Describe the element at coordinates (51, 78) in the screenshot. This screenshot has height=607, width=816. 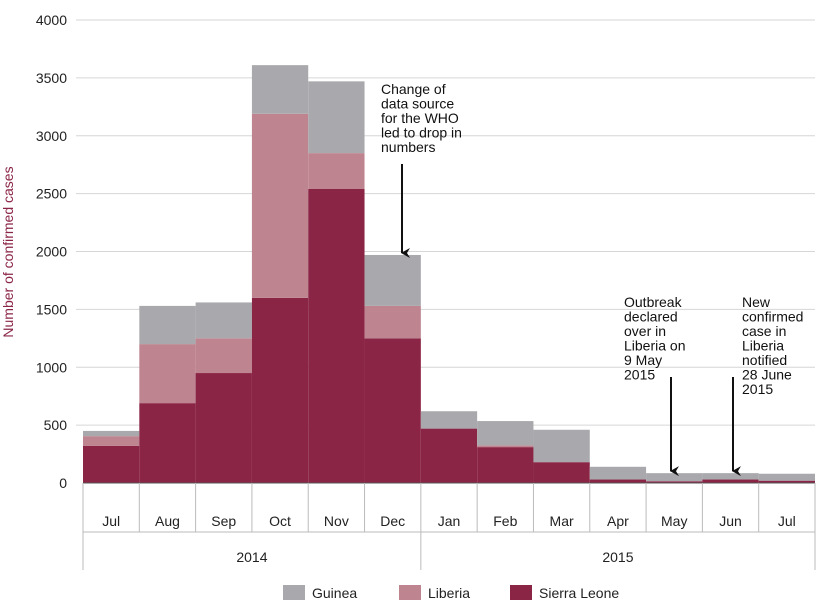
I see `y-tick-label: 3500` at that location.